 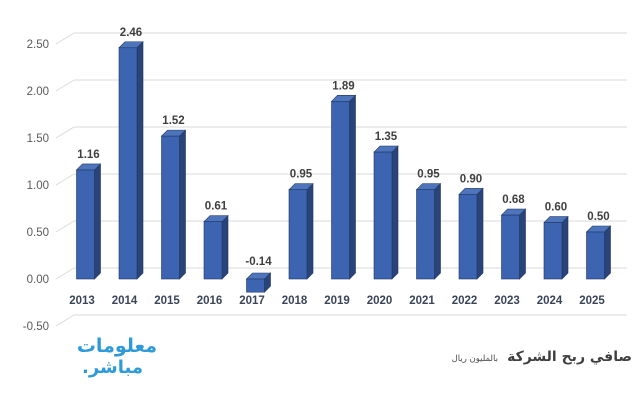 I want to click on x-category-label: 2019, so click(x=337, y=301).